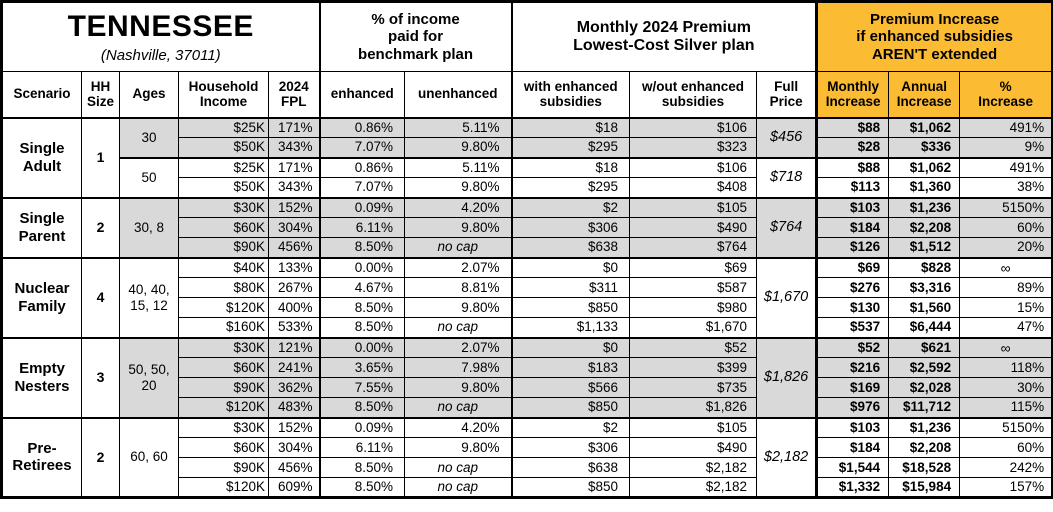 The image size is (1053, 512). Describe the element at coordinates (41, 157) in the screenshot. I see `scenario-cell: Single Adult` at that location.